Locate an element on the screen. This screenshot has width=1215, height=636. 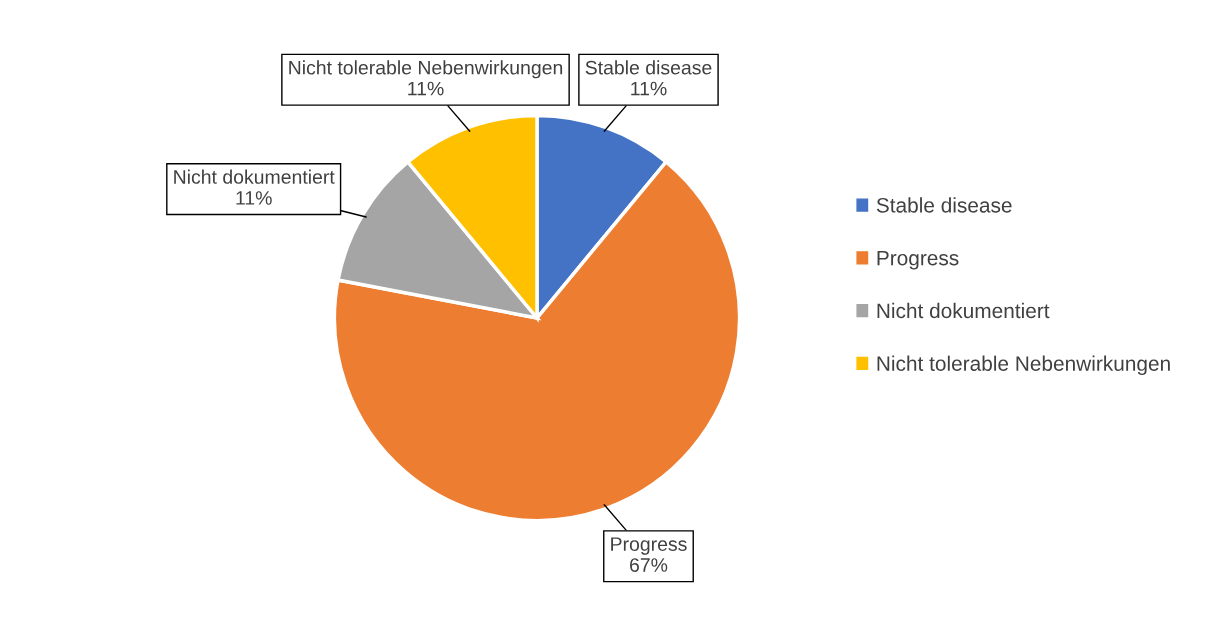
data-label: 67% is located at coordinates (649, 565).